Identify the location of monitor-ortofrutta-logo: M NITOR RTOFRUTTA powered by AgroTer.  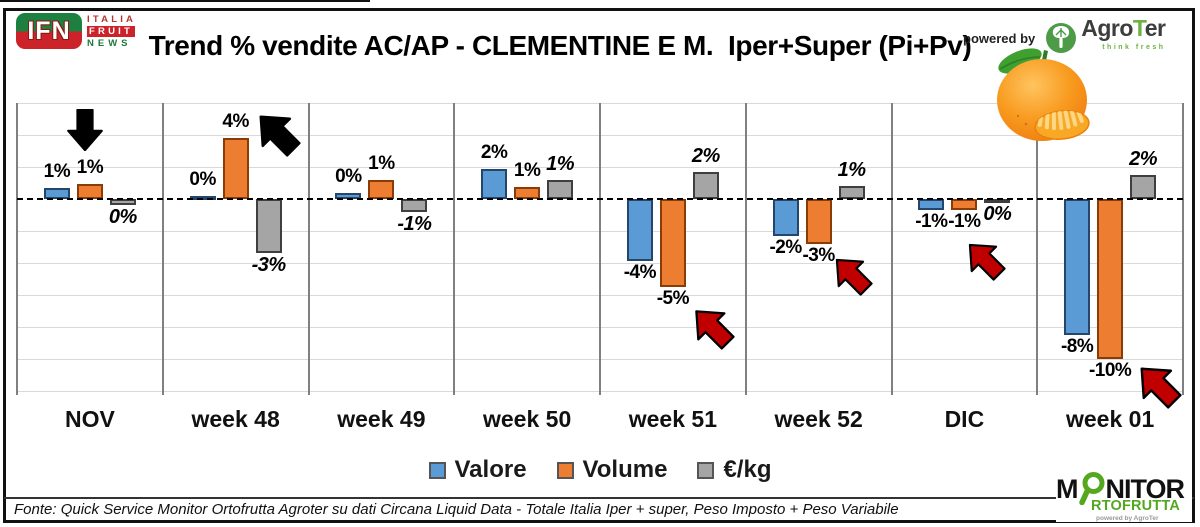
(1124, 497).